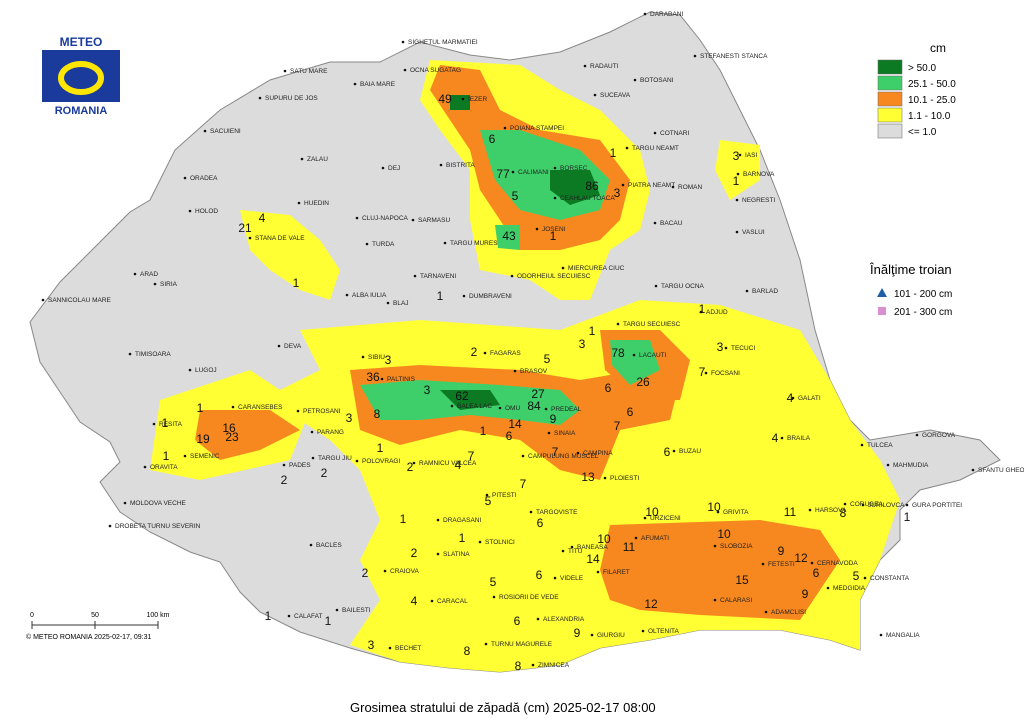  What do you see at coordinates (401, 303) in the screenshot?
I see `city-label: BLAJ` at bounding box center [401, 303].